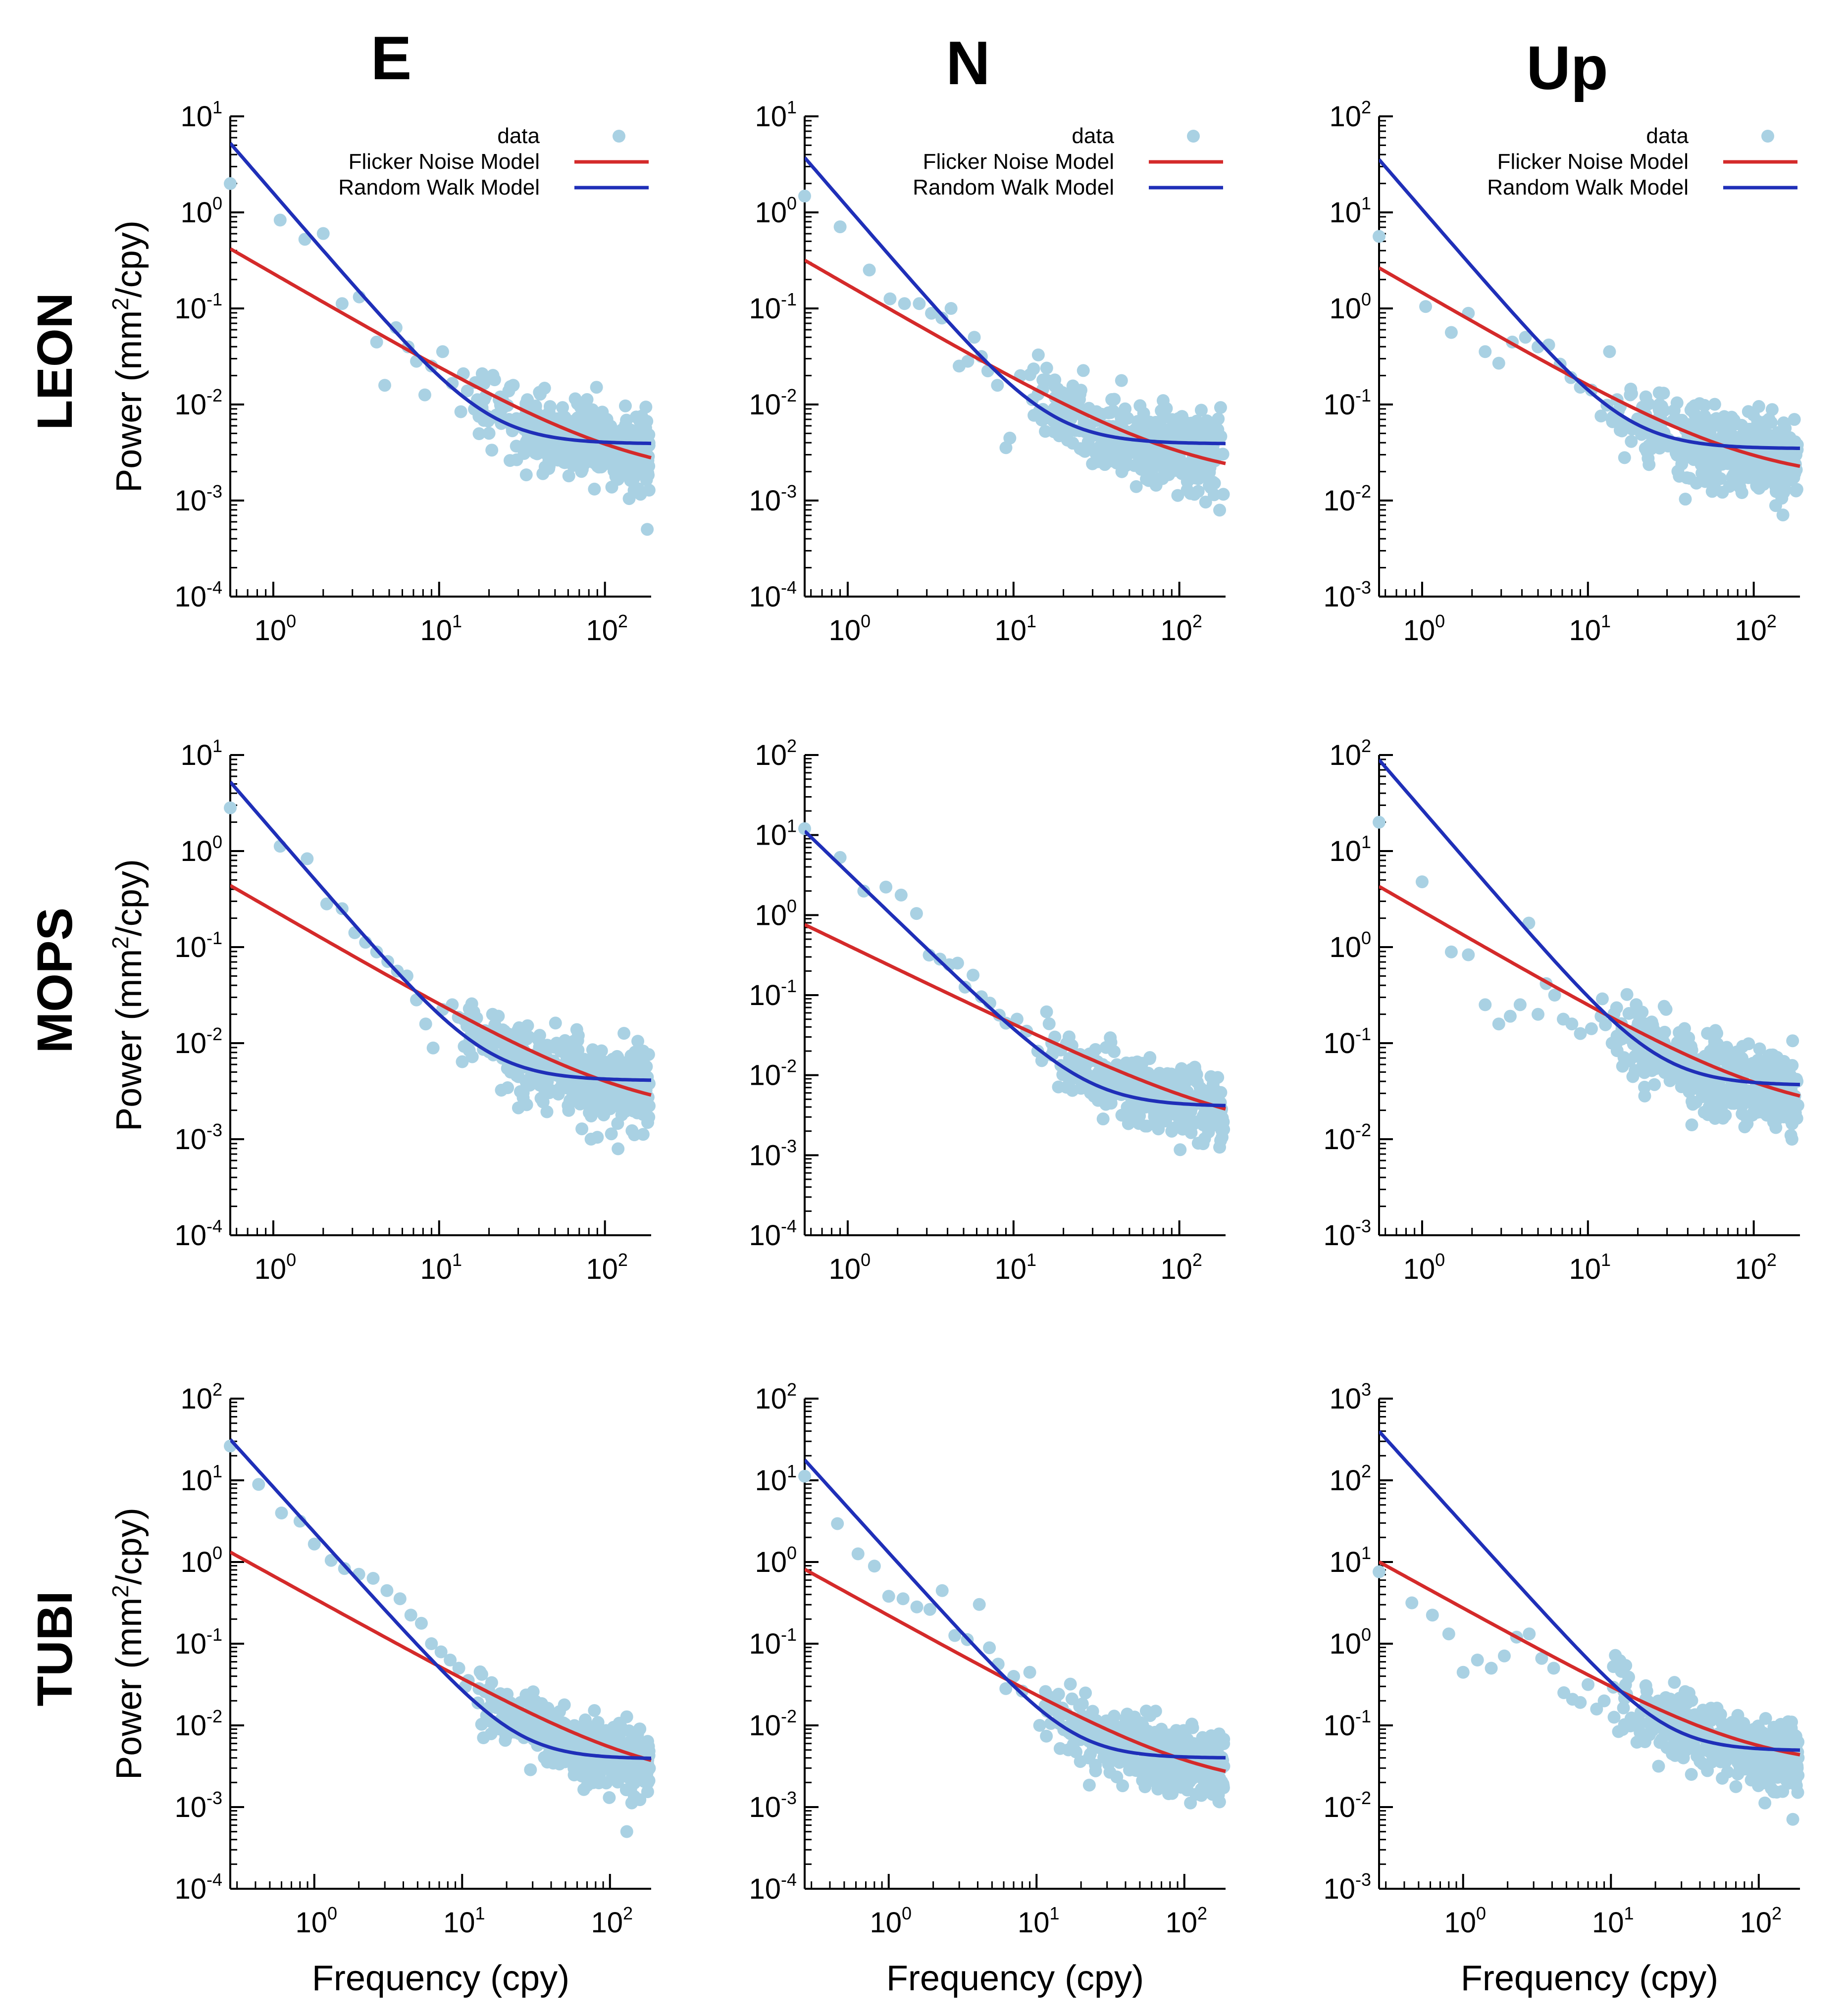 Image resolution: width=1847 pixels, height=2016 pixels. Describe the element at coordinates (1350, 307) in the screenshot. I see `y-tick-label: 10⁰` at that location.